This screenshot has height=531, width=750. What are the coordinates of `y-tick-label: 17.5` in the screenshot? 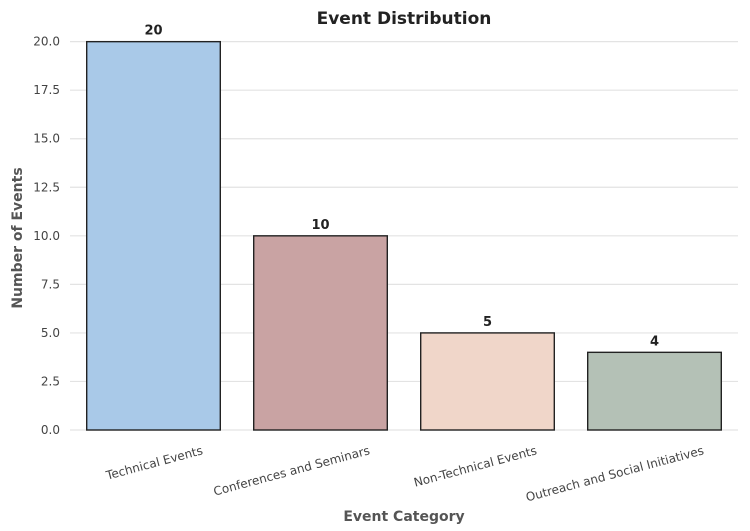 It's located at (46, 90).